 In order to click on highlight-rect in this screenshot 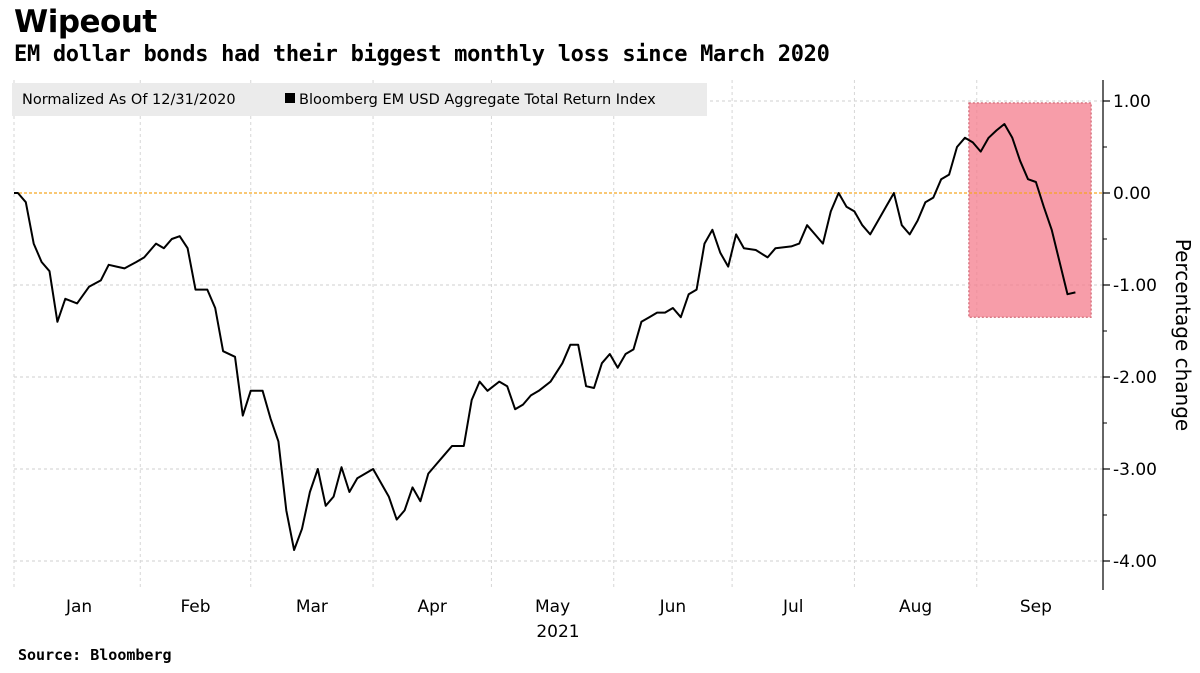, I will do `click(1030, 210)`.